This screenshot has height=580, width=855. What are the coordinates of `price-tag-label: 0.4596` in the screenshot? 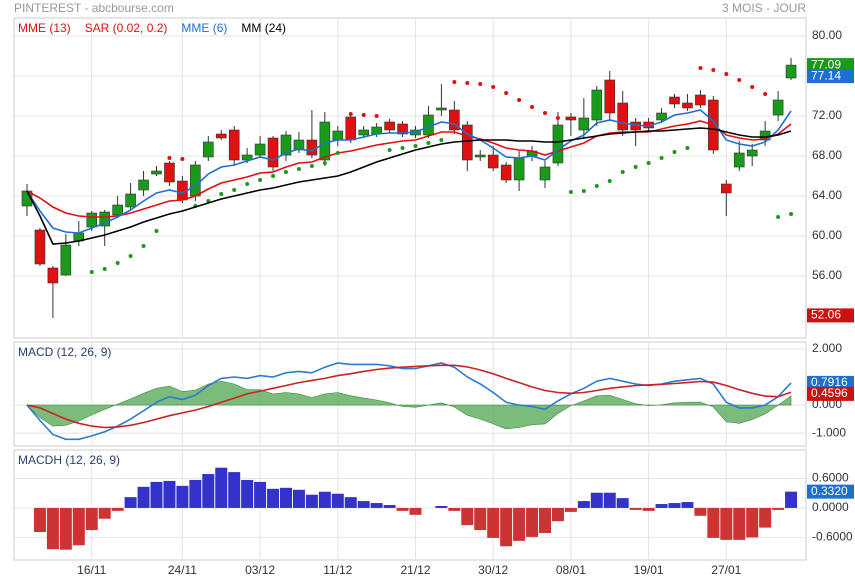 It's located at (829, 393).